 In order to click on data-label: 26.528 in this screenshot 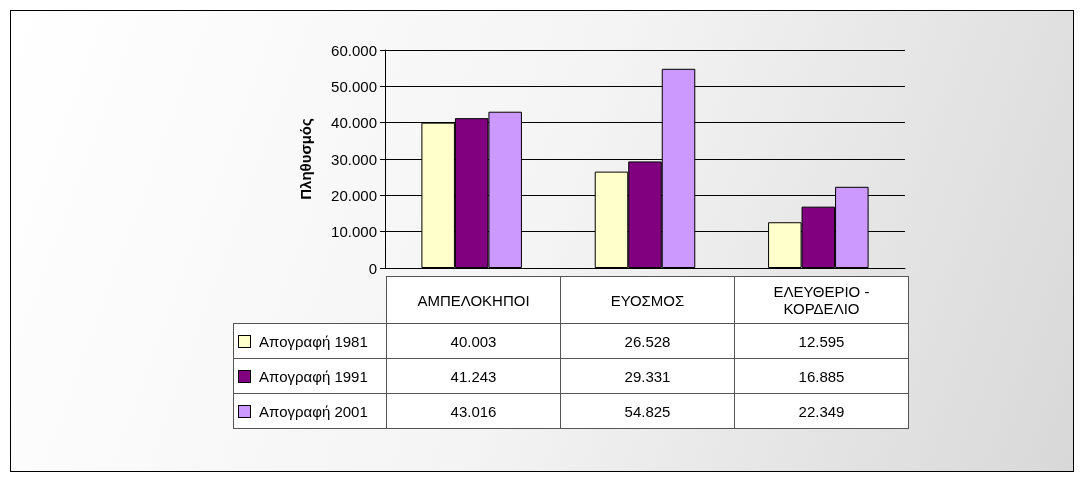, I will do `click(647, 341)`.